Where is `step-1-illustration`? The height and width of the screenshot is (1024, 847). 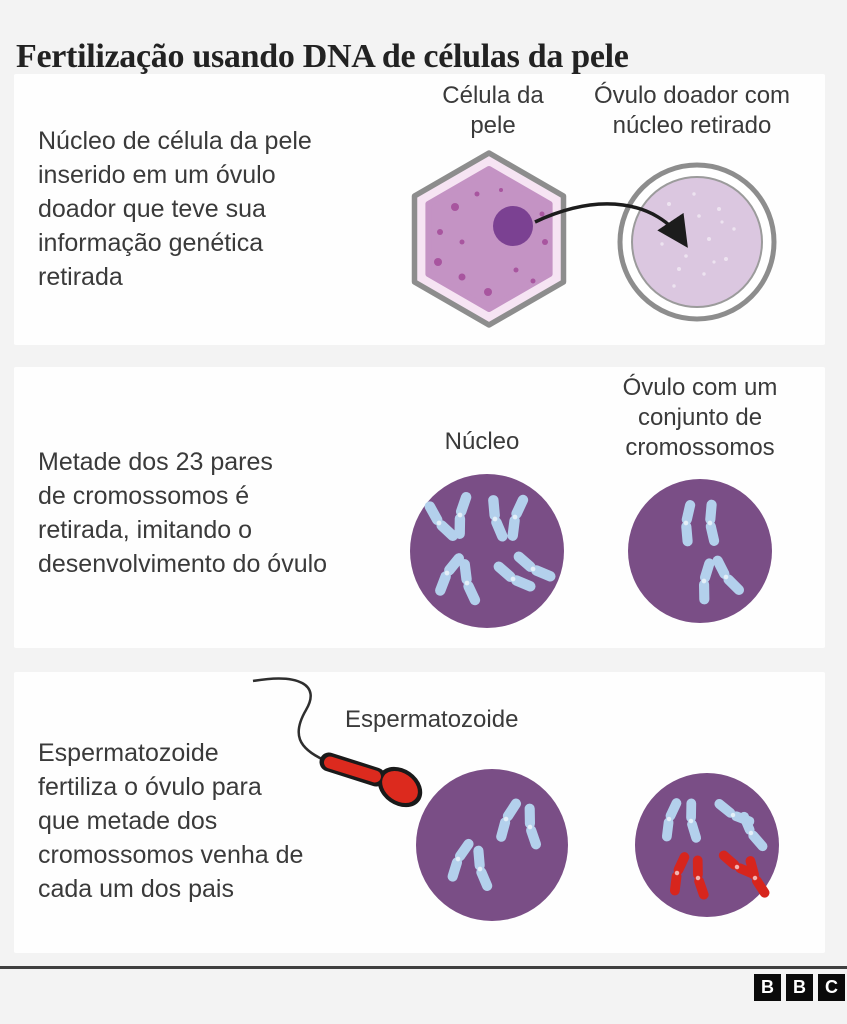 step-1-illustration is located at coordinates (594, 239).